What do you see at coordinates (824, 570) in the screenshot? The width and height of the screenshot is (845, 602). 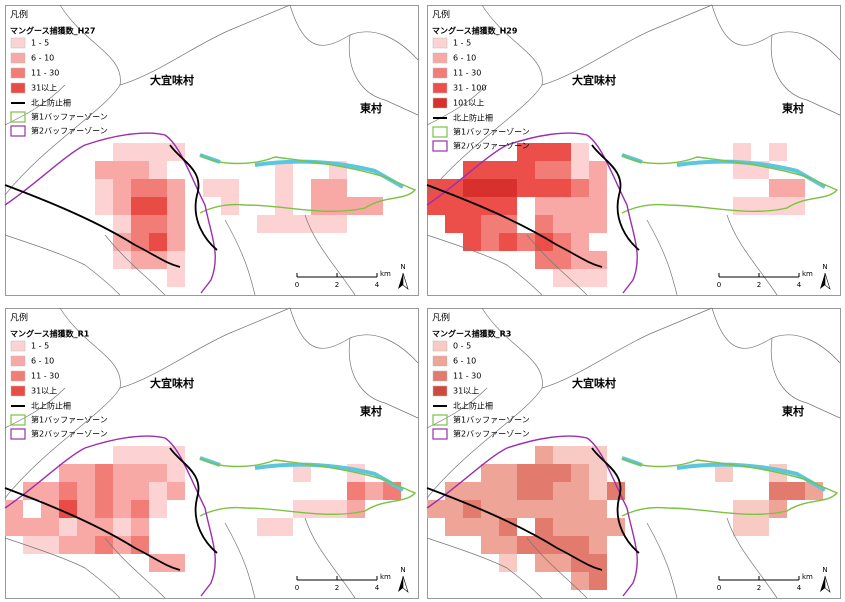 I see `north-label: N` at bounding box center [824, 570].